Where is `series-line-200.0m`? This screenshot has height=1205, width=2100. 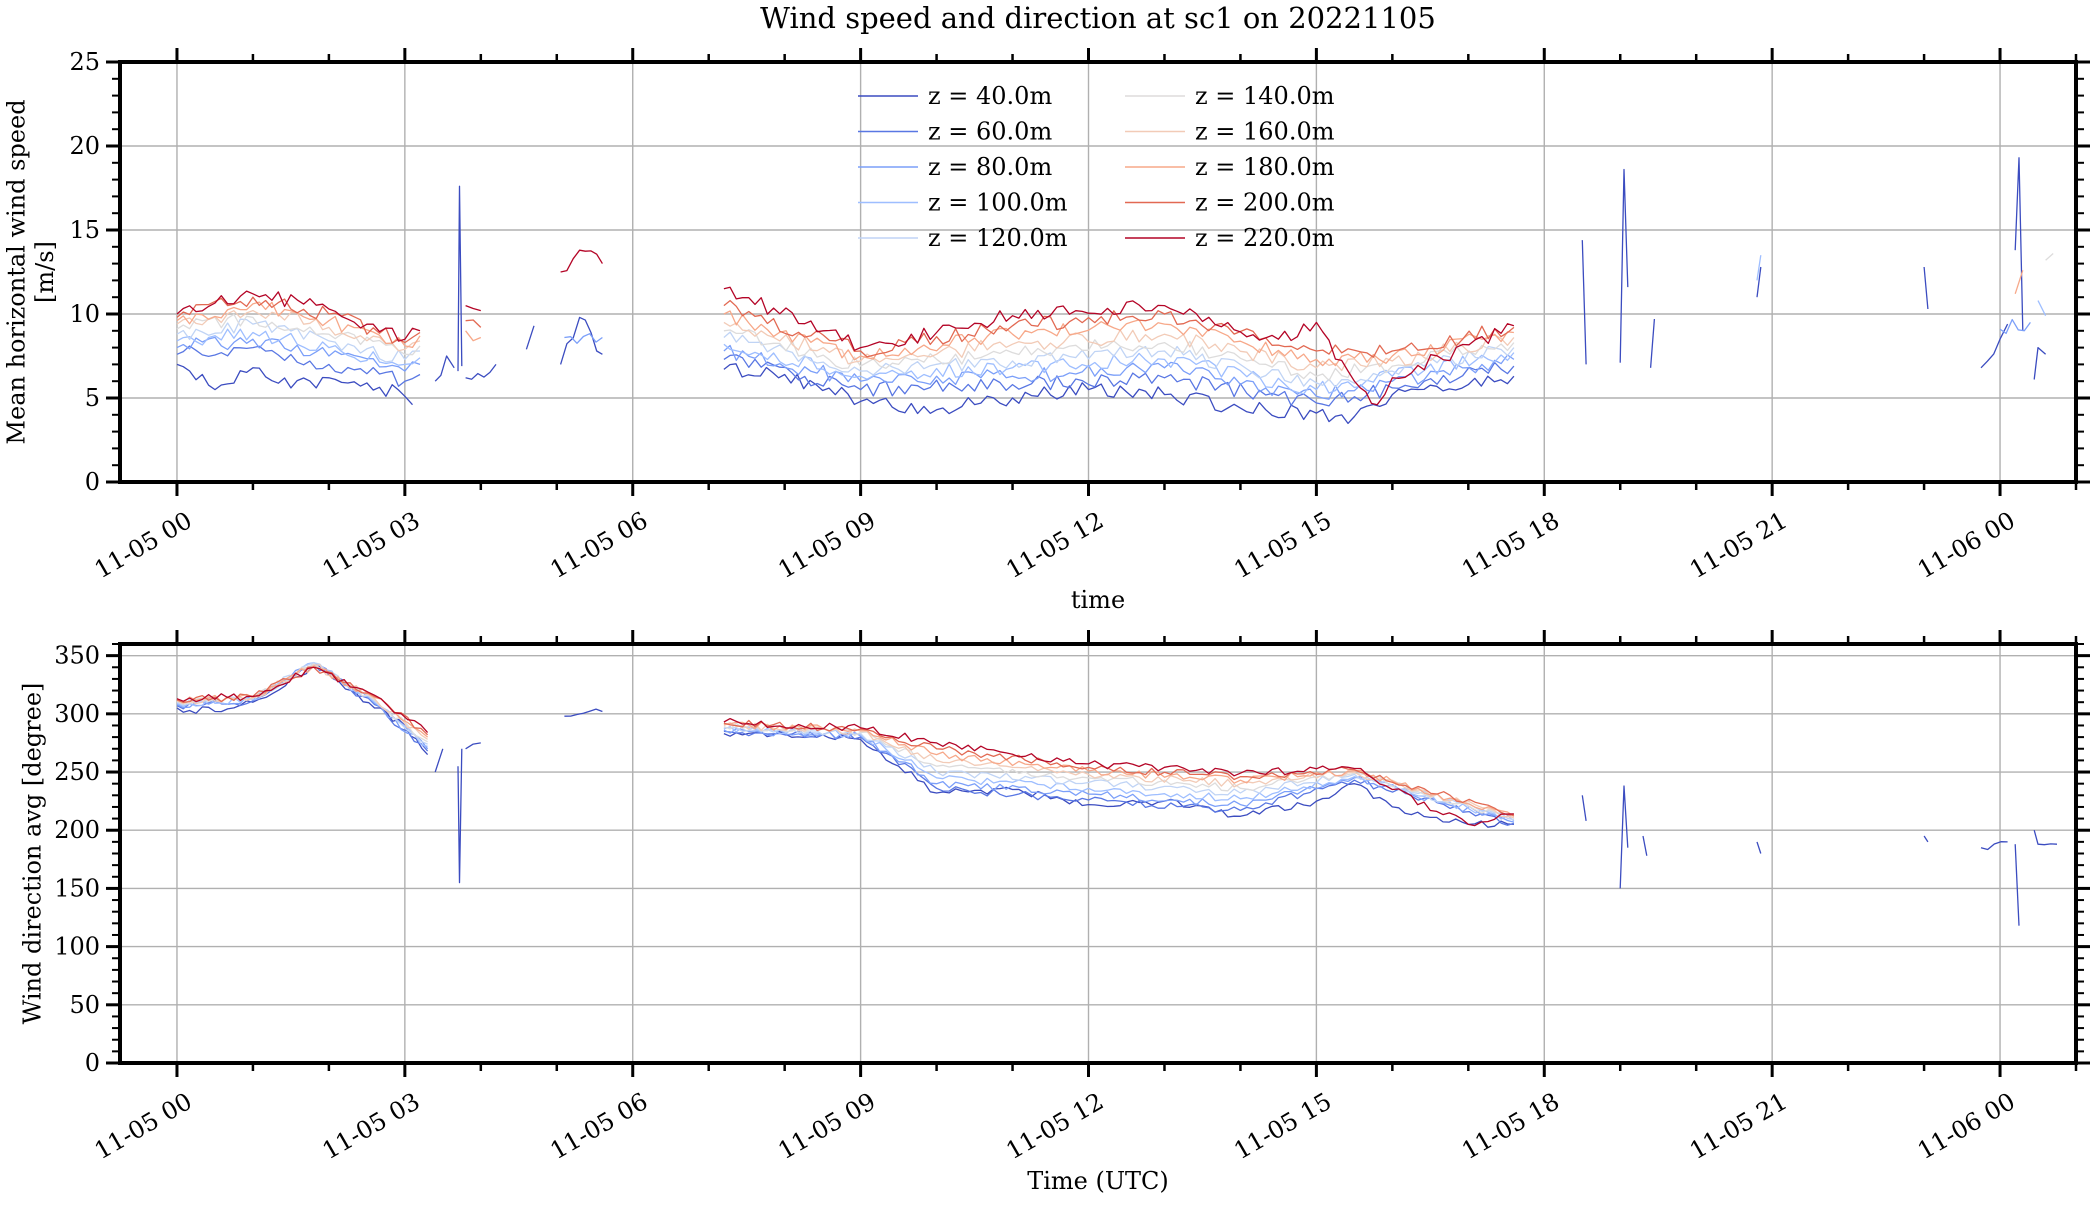 series-line-200.0m is located at coordinates (1118, 767).